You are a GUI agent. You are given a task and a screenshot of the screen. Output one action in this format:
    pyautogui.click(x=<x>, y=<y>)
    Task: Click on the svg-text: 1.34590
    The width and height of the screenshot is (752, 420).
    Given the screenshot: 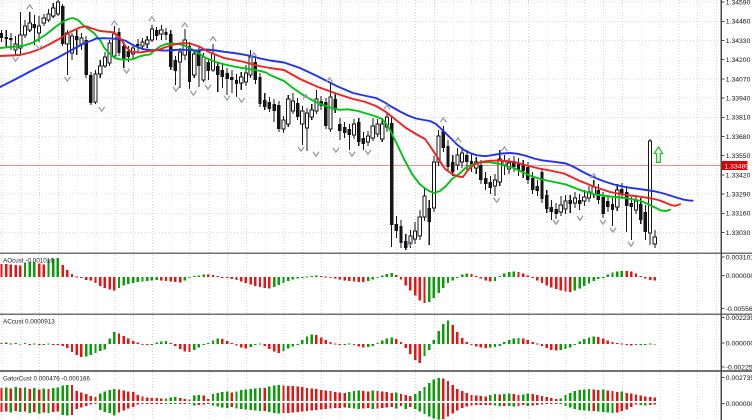 What is the action you would take?
    pyautogui.click(x=738, y=3)
    